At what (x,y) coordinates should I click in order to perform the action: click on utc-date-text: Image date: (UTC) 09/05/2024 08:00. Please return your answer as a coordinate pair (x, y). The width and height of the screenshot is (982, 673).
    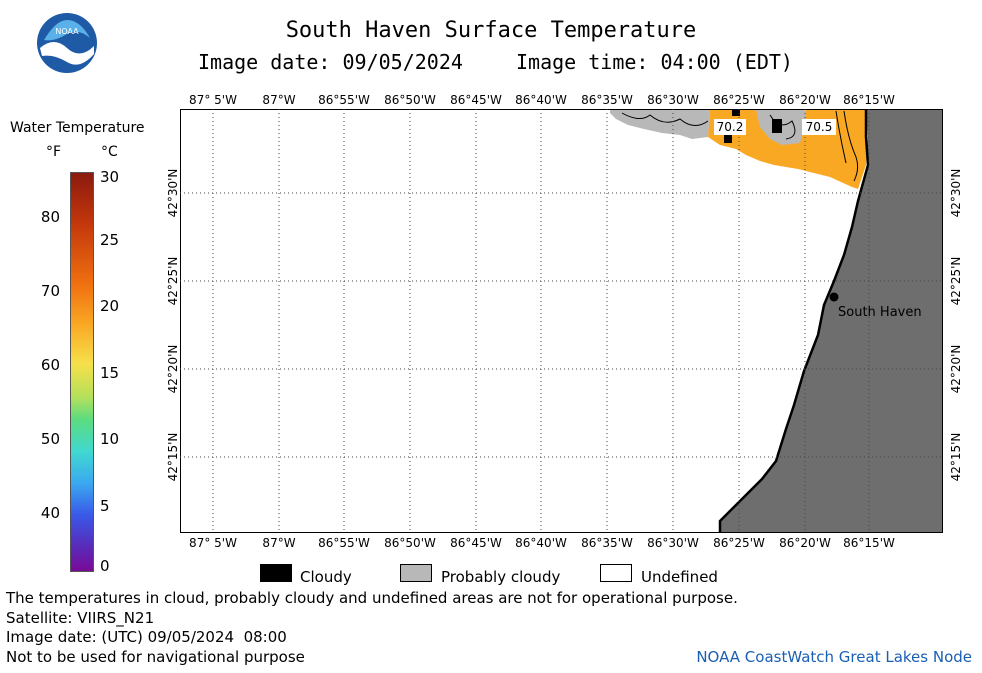
    Looking at the image, I should click on (146, 637).